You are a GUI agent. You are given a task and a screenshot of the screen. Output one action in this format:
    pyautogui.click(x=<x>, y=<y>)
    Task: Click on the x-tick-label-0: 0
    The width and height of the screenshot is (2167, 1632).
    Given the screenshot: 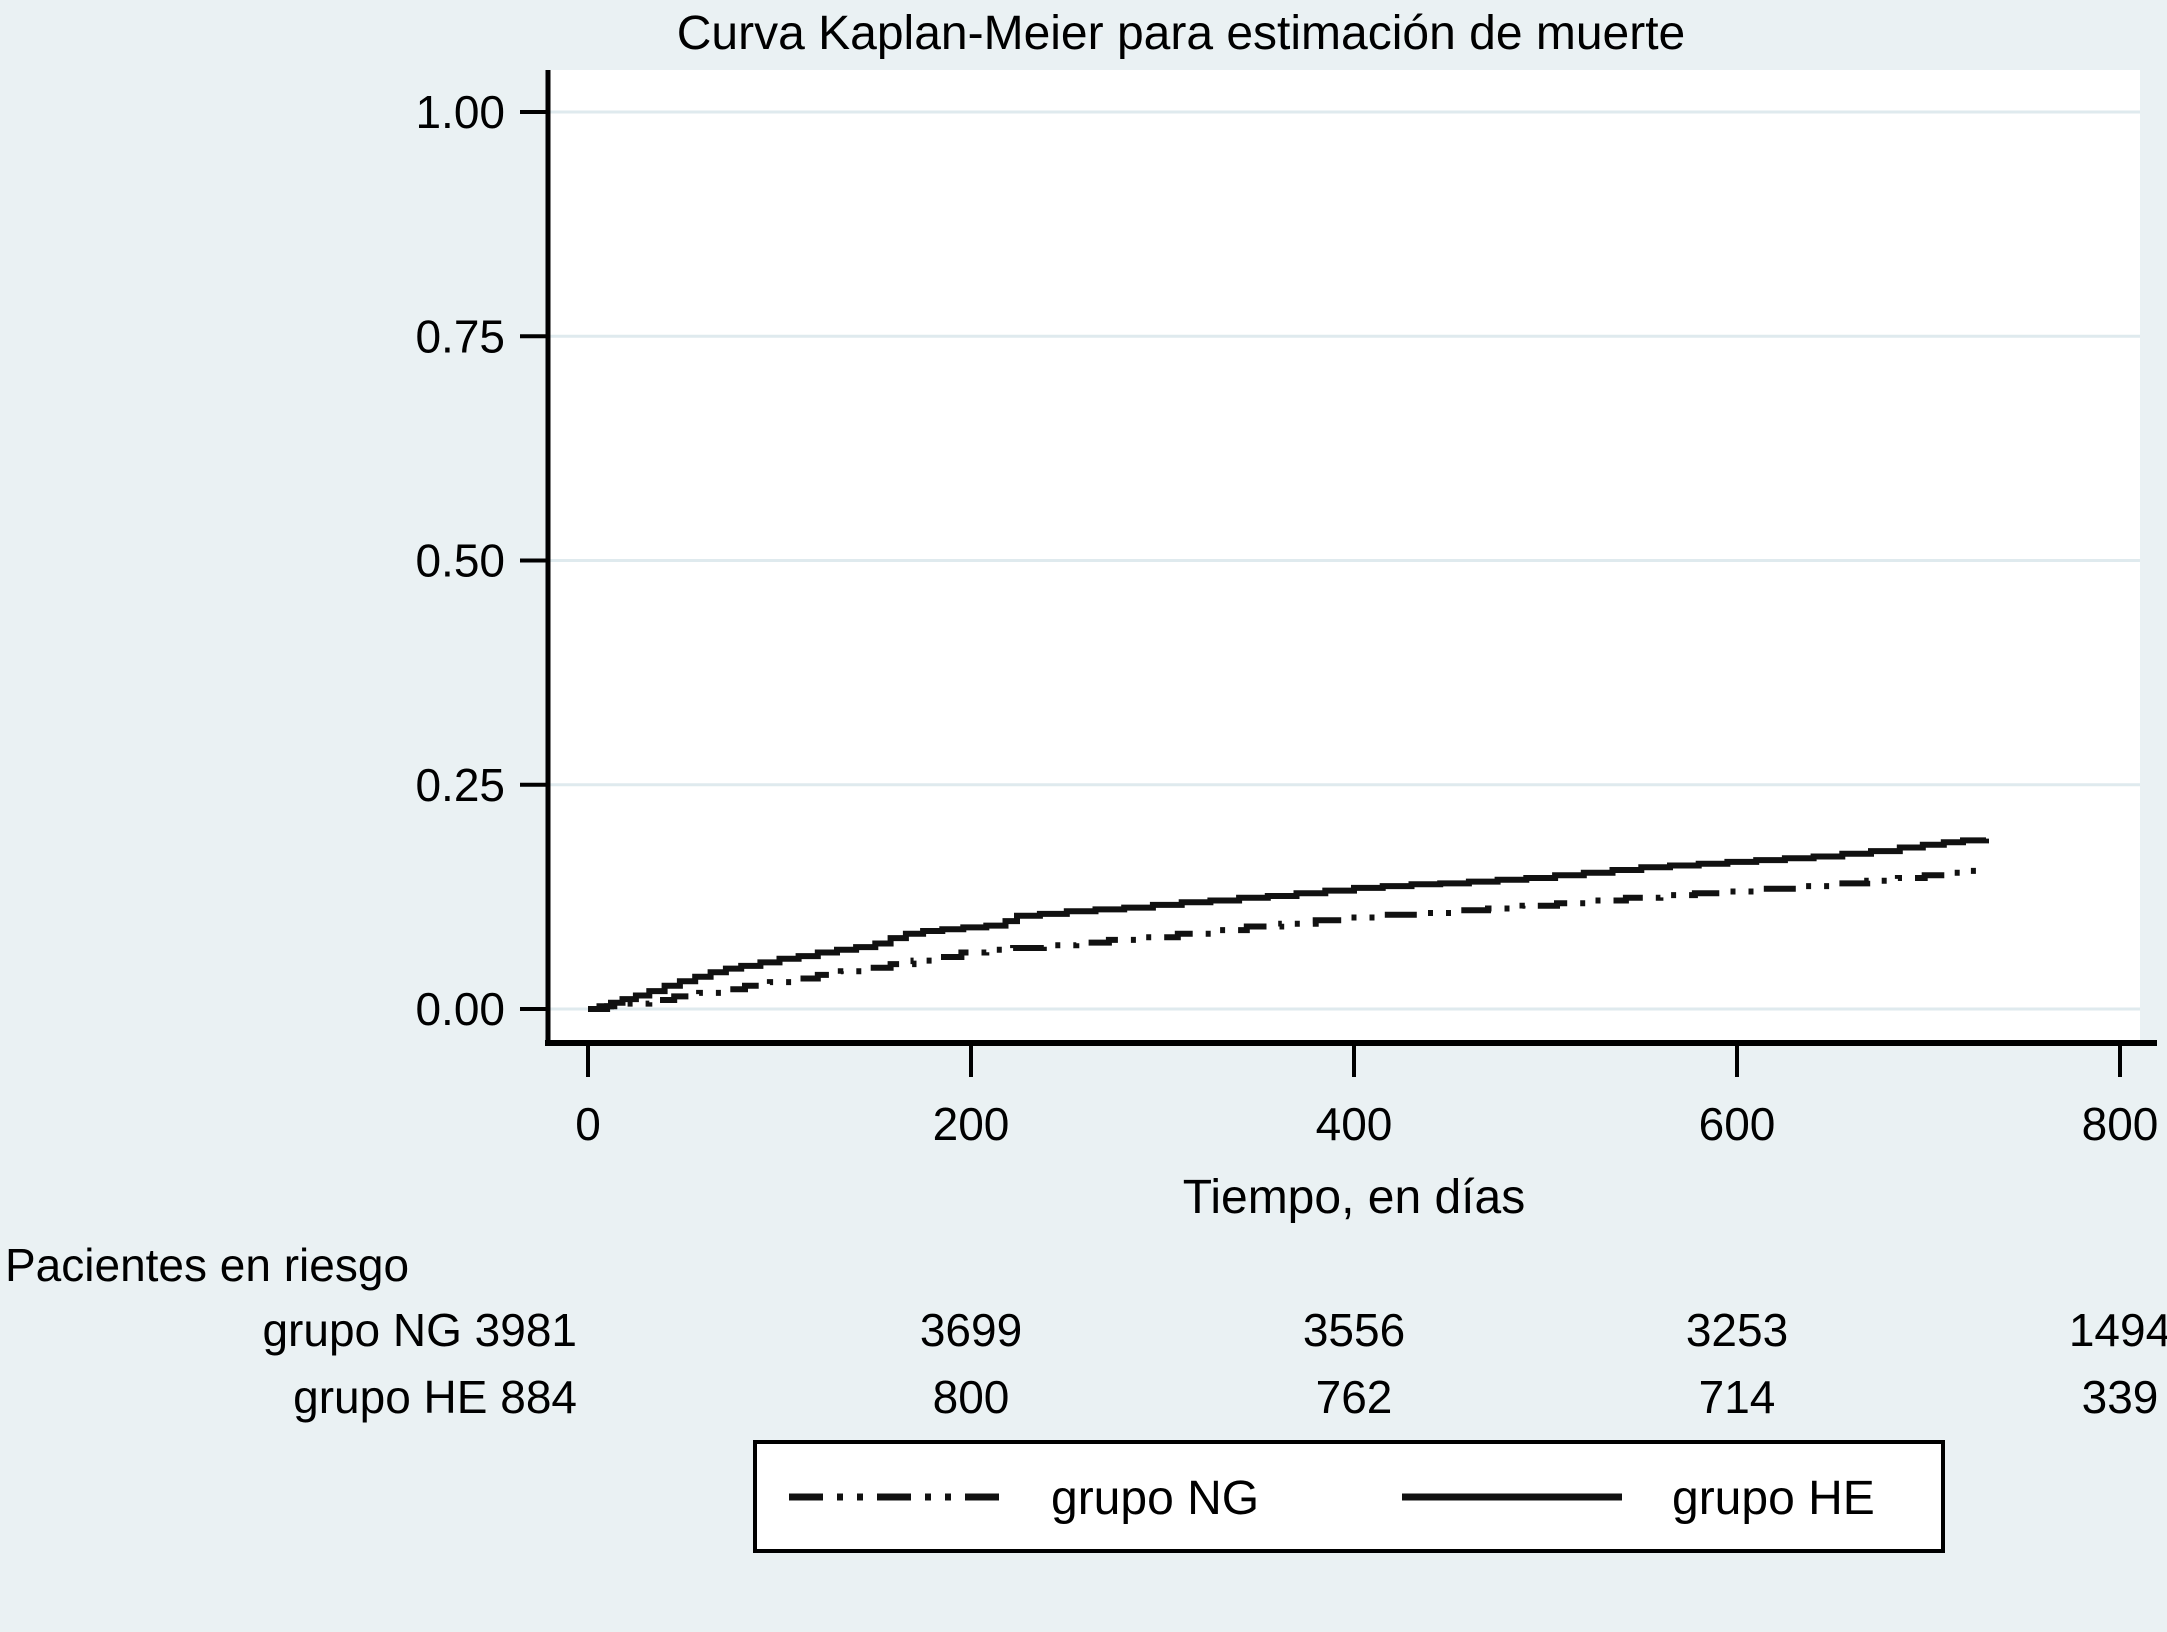 What is the action you would take?
    pyautogui.click(x=588, y=1124)
    